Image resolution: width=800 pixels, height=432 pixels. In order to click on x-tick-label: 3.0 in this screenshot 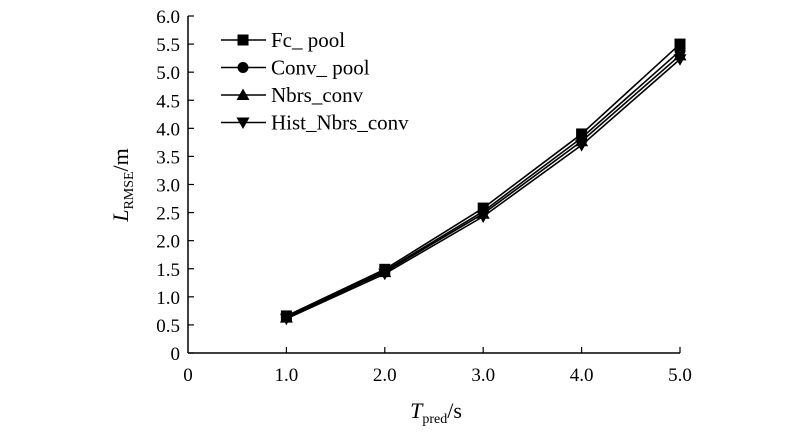, I will do `click(483, 375)`.